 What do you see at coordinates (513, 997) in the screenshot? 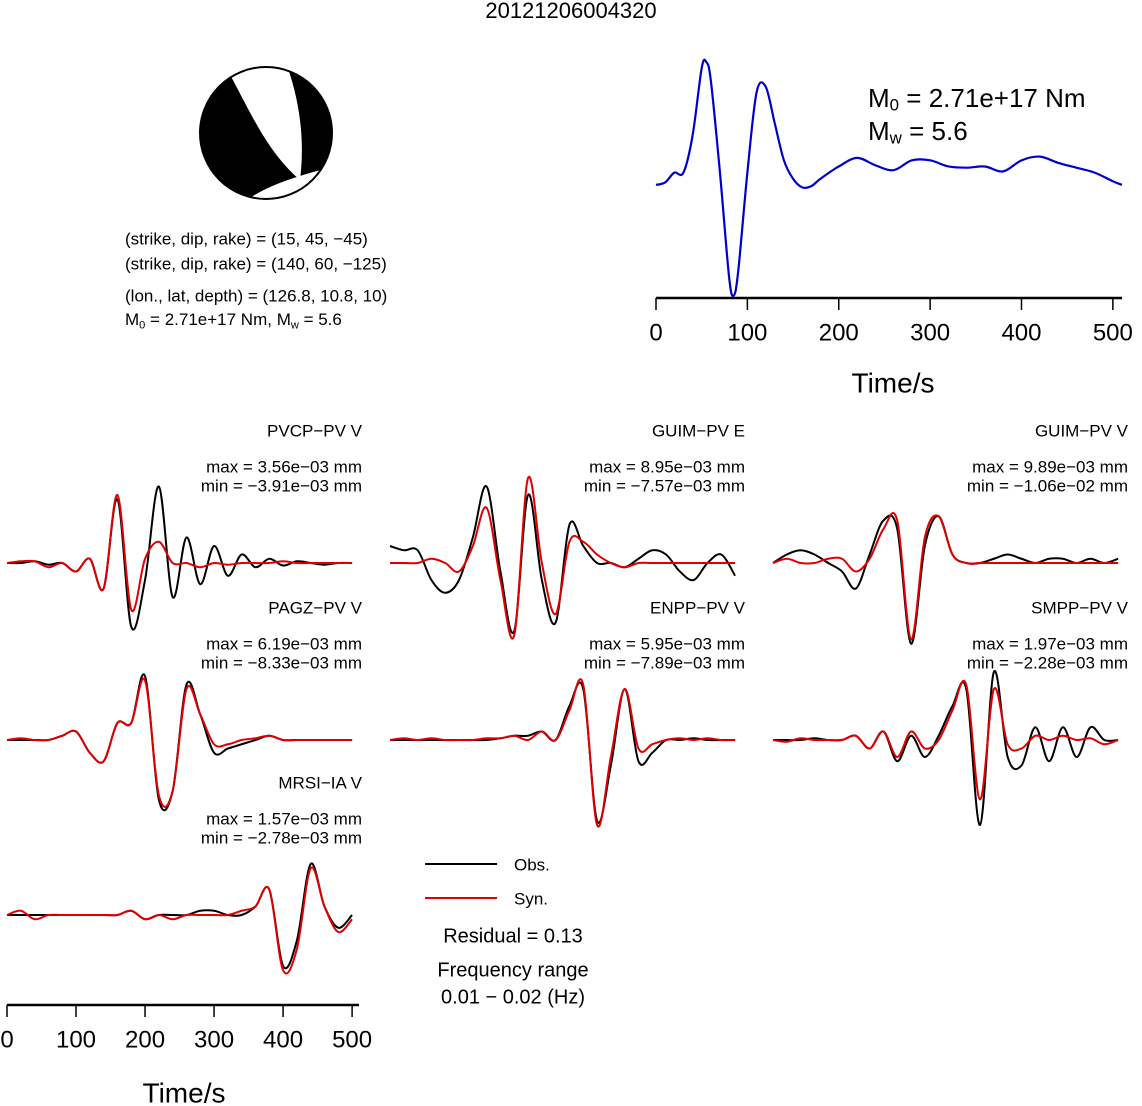
I see `frequency-range: 0.01 − 0.02 (Hz)` at bounding box center [513, 997].